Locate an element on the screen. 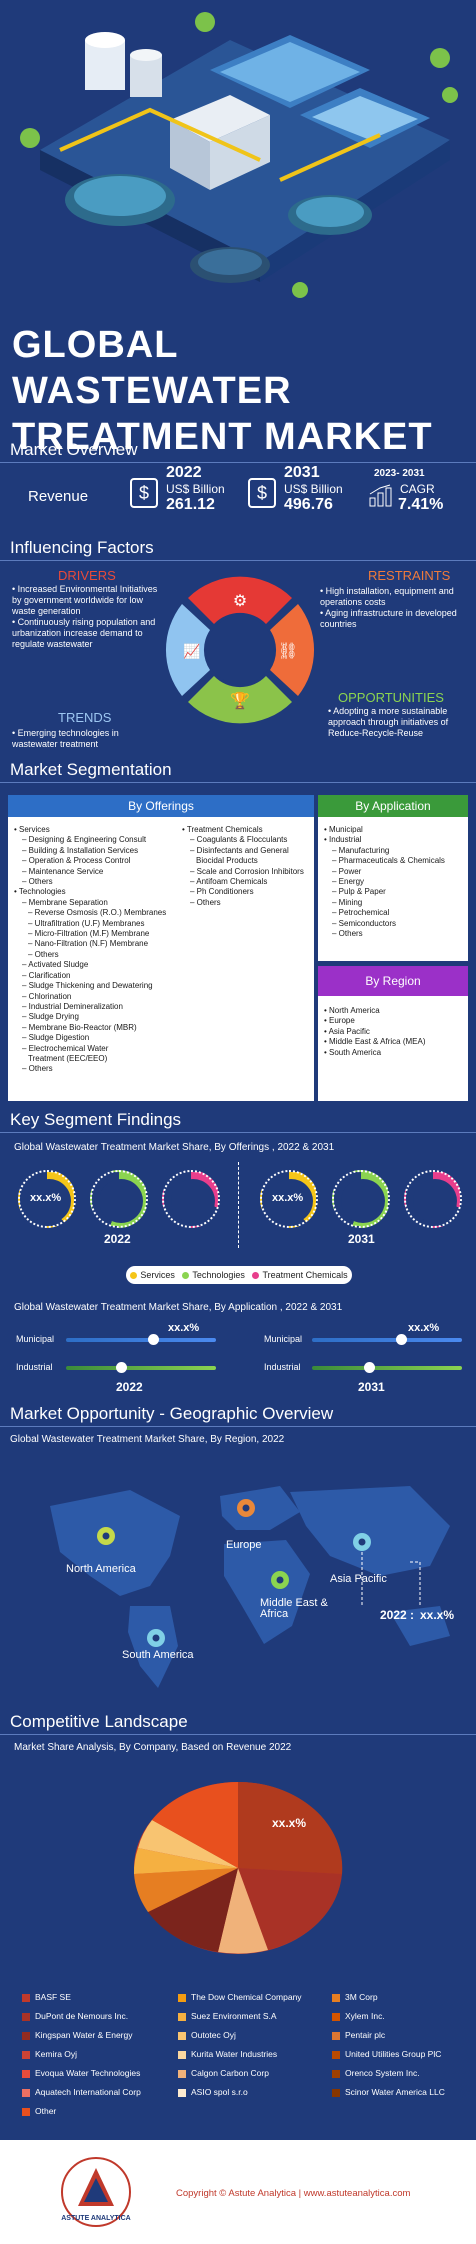 Image resolution: width=476 pixels, height=2244 pixels. company-legend-item: Kemira Oyj is located at coordinates (49, 2054).